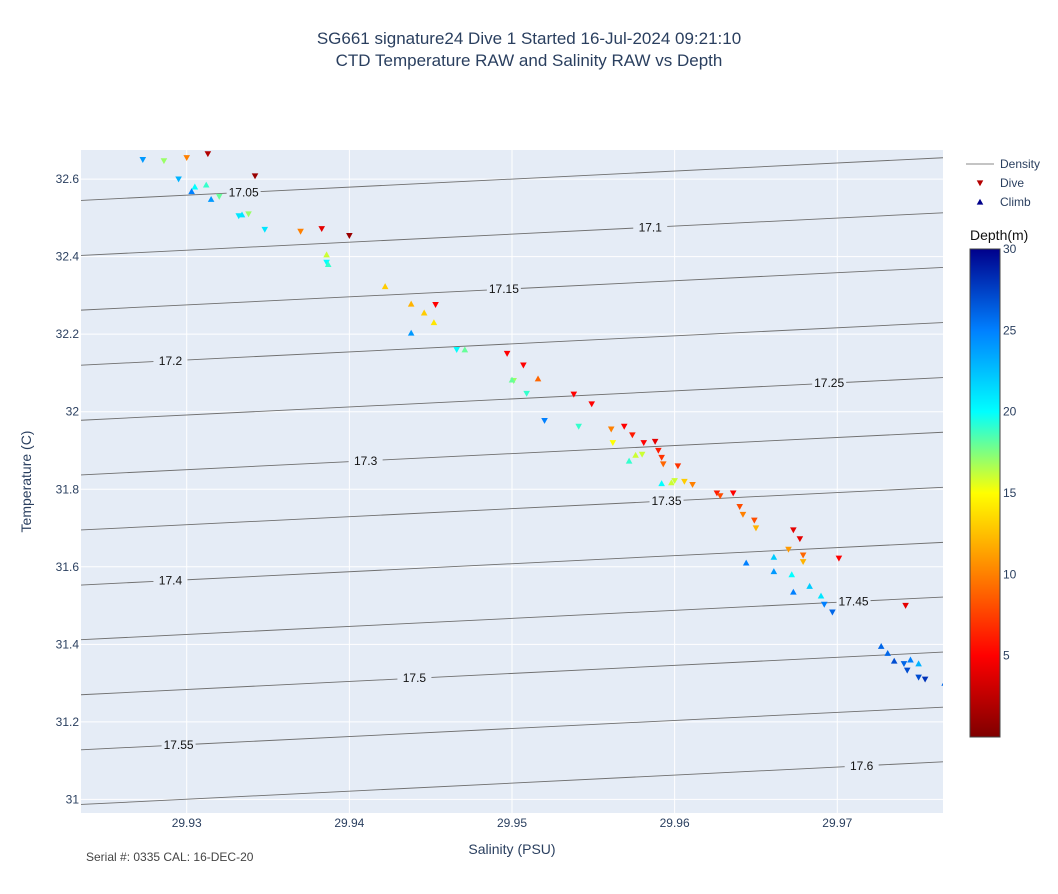 The height and width of the screenshot is (894, 1058). What do you see at coordinates (1015, 202) in the screenshot?
I see `legend-label: Climb` at bounding box center [1015, 202].